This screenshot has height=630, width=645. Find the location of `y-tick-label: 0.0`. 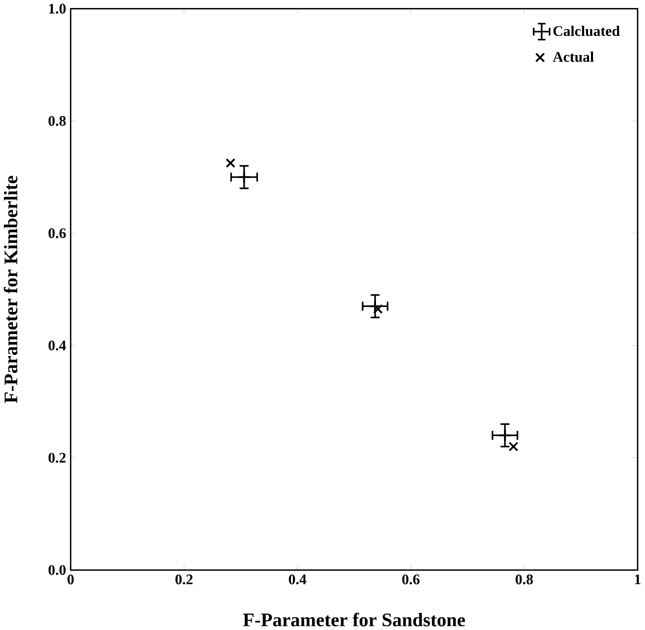

y-tick-label: 0.0 is located at coordinates (57, 570).